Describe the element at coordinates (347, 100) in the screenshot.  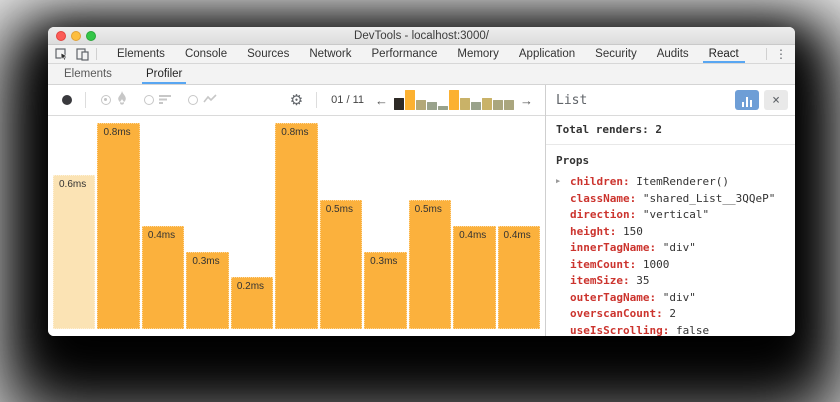
I see `snapshot-counter: 01 / 11` at that location.